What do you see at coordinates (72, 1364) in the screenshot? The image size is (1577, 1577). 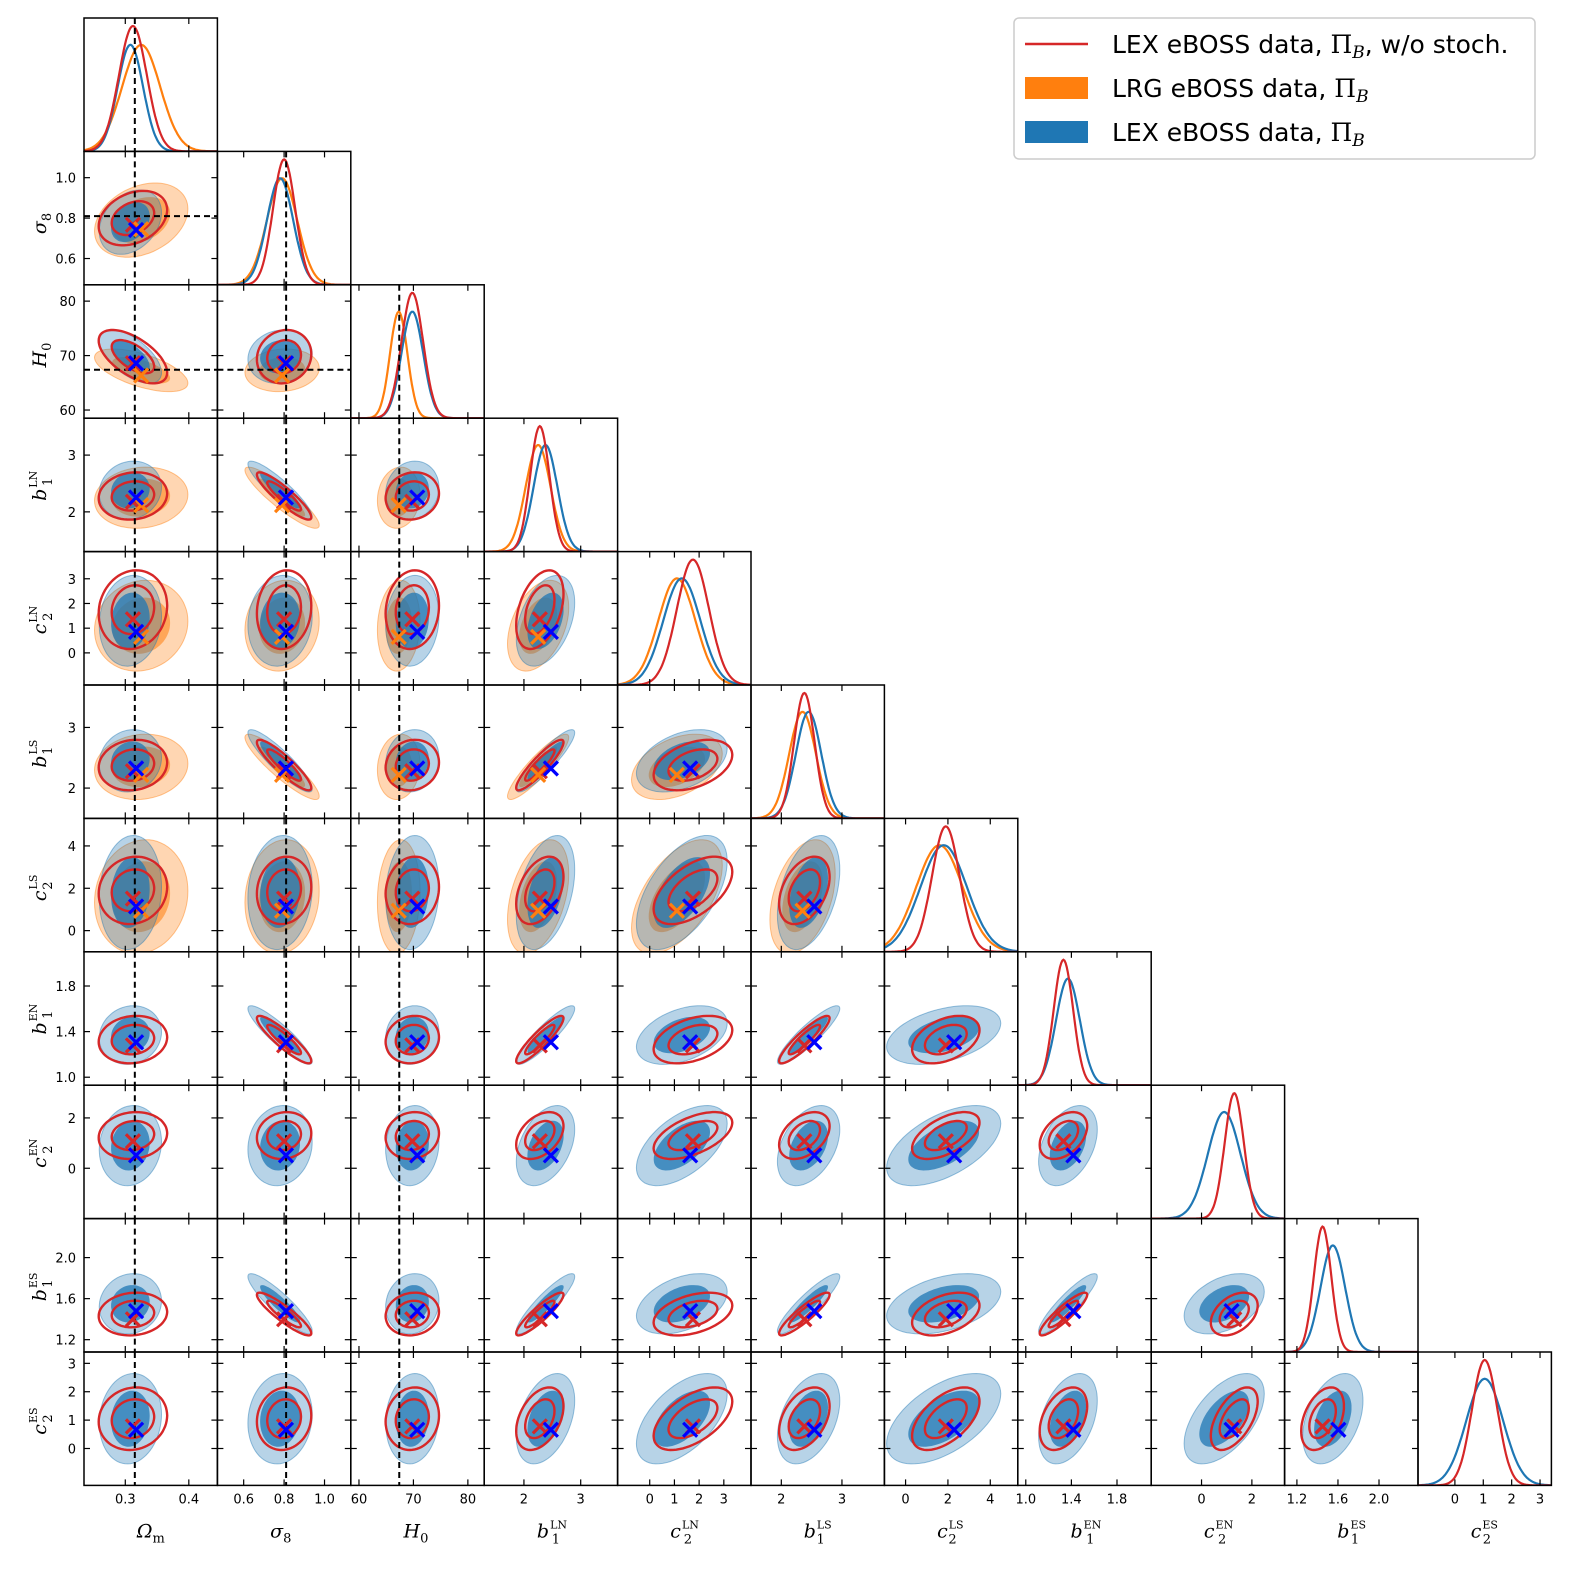 I see `y-tick-label: 3` at bounding box center [72, 1364].